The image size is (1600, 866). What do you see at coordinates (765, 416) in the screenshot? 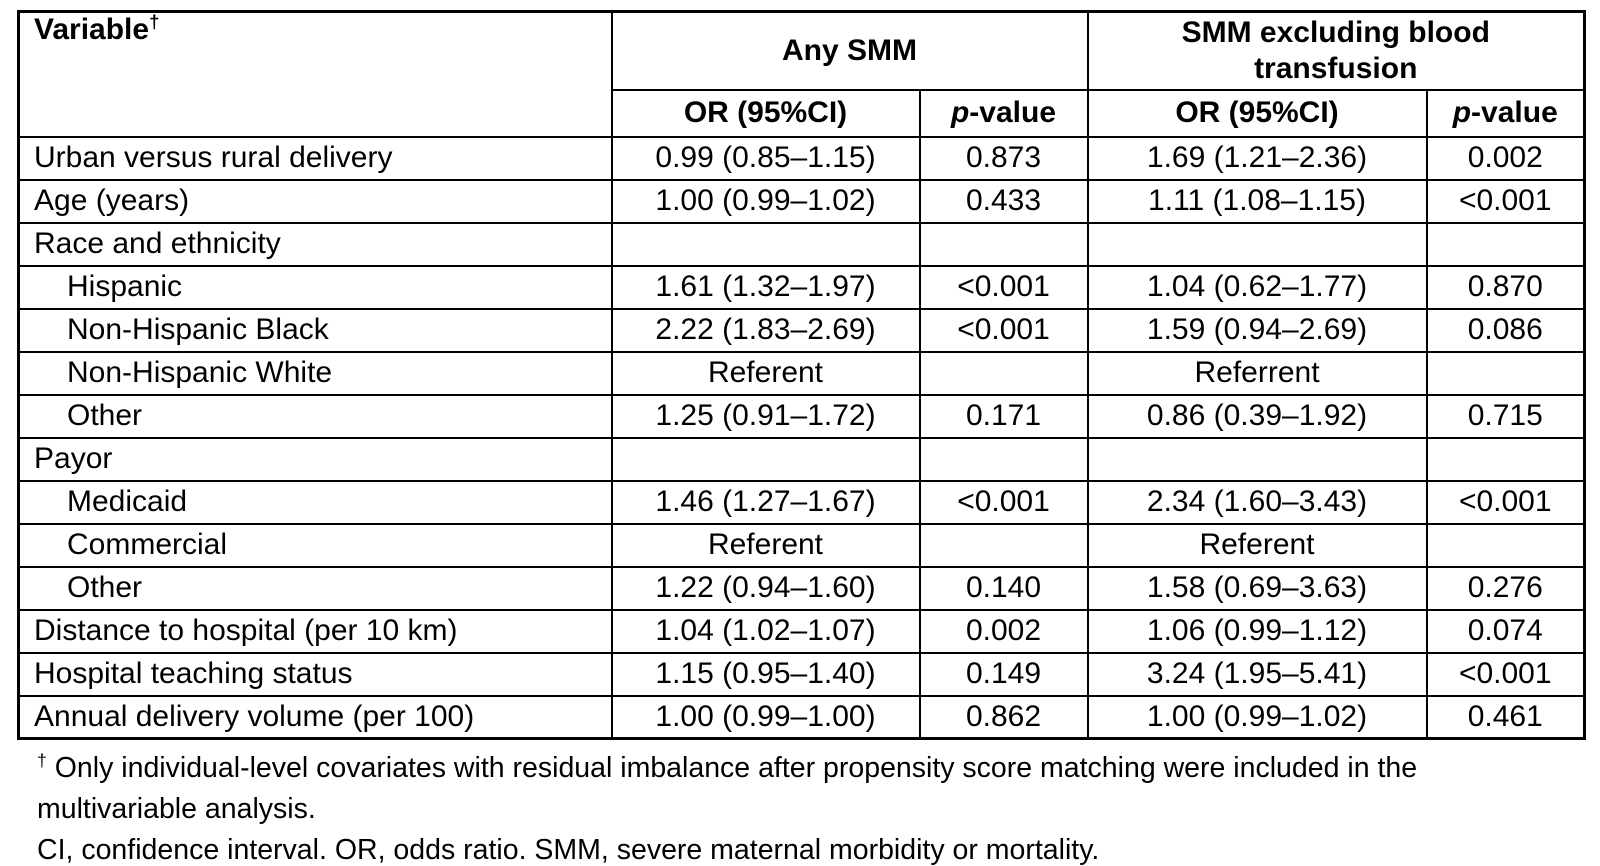
I see `or-cell: 1.25 (0.91–1.72)` at bounding box center [765, 416].